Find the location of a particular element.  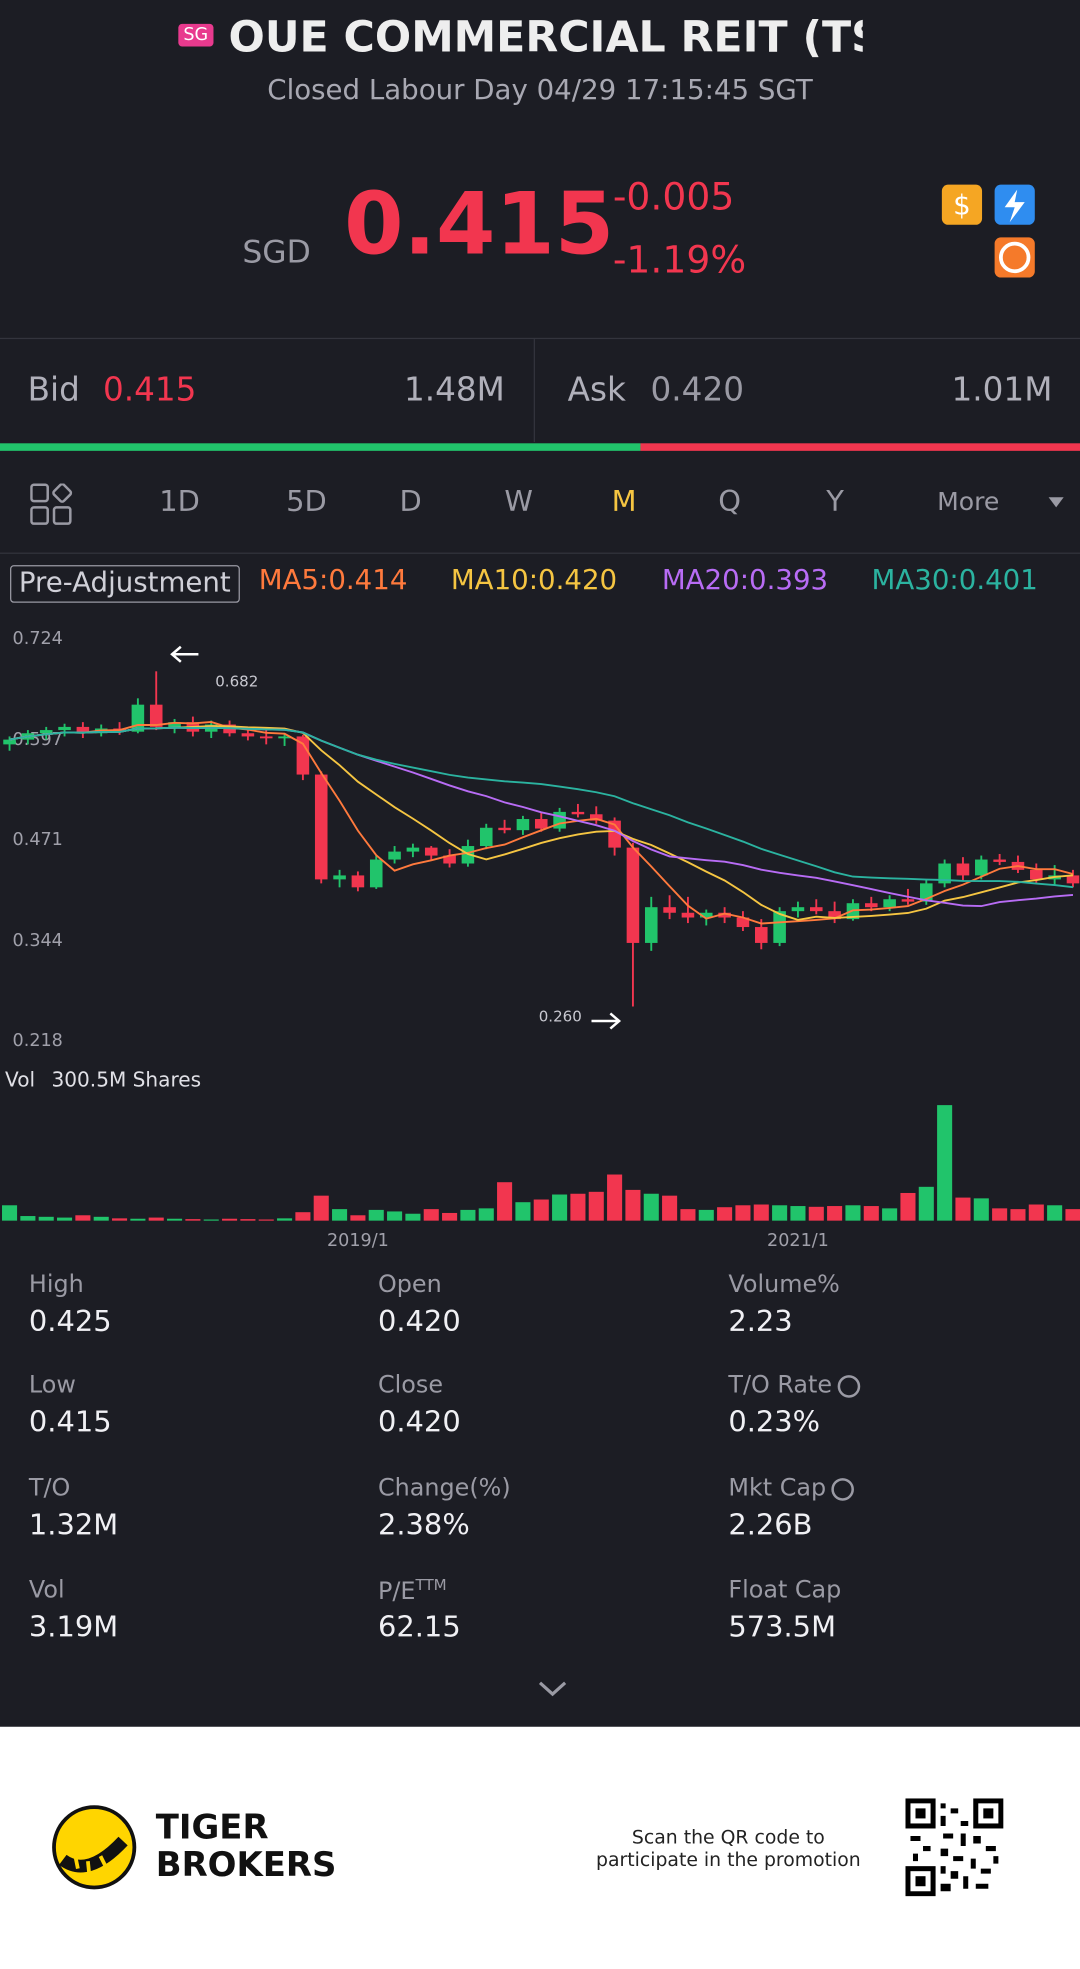

footer is located at coordinates (540, 1847).